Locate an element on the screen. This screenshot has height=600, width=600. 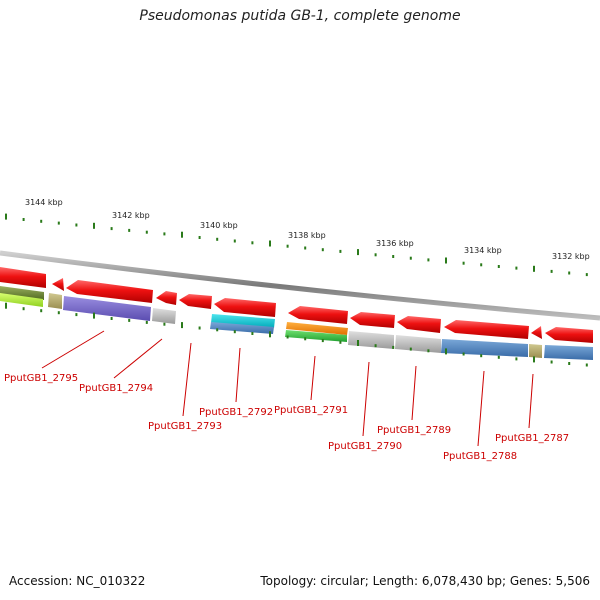
accession-text: Accession: NC_010322 is located at coordinates (77, 581).